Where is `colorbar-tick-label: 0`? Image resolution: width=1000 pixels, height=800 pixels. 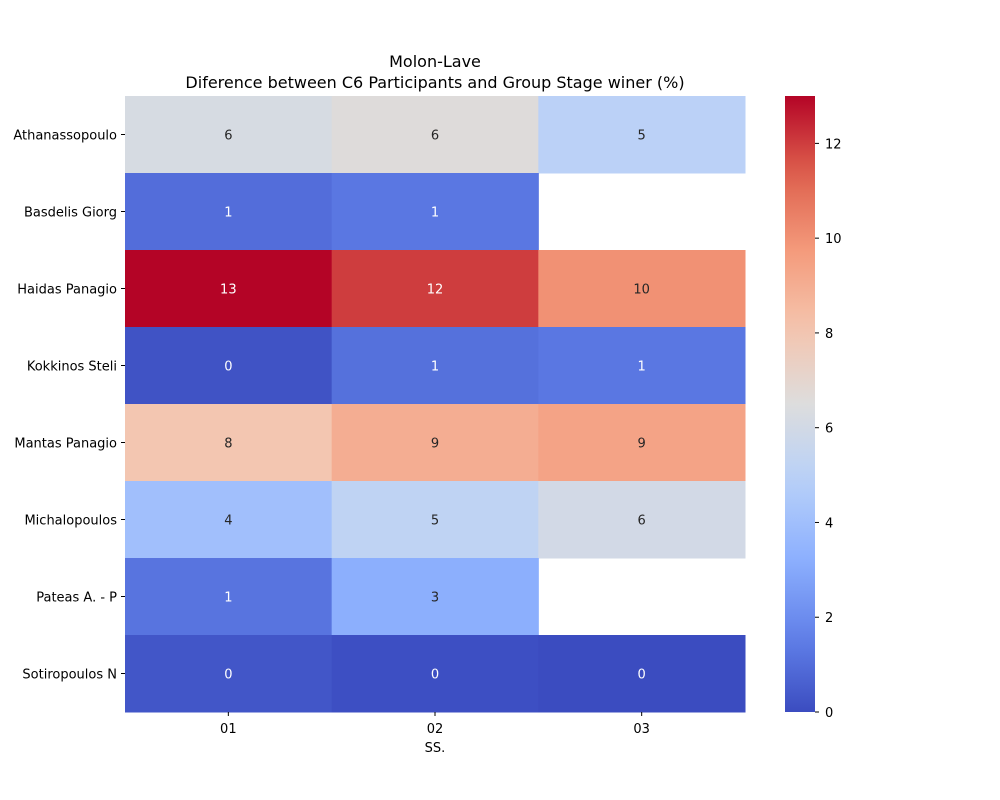 colorbar-tick-label: 0 is located at coordinates (829, 713).